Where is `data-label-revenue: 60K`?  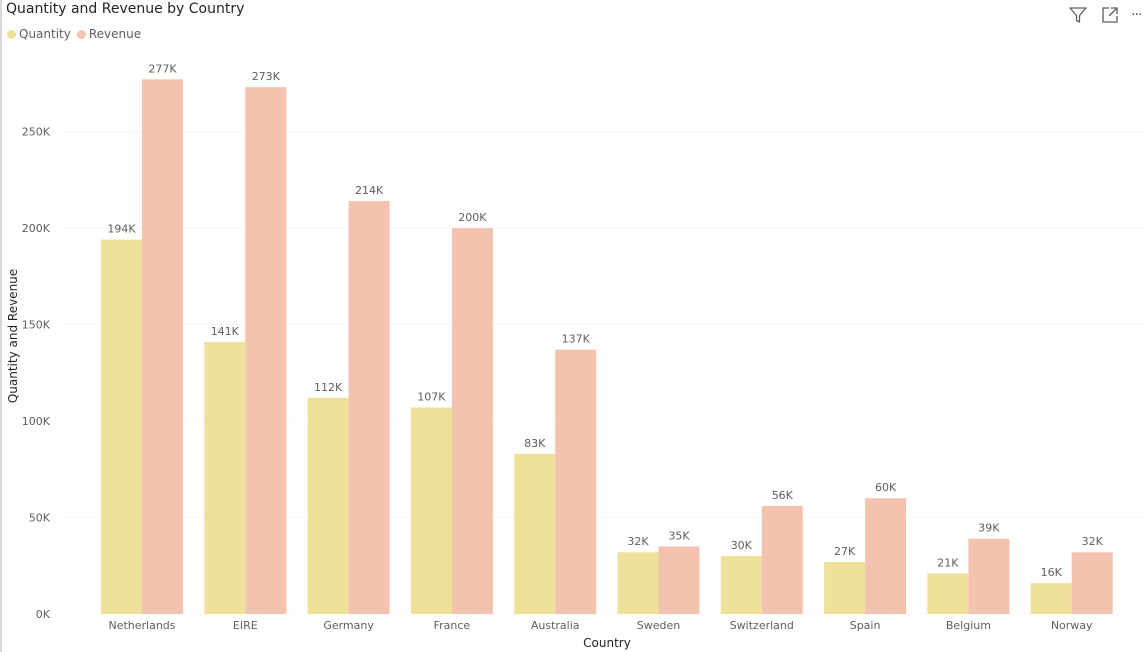 data-label-revenue: 60K is located at coordinates (886, 487).